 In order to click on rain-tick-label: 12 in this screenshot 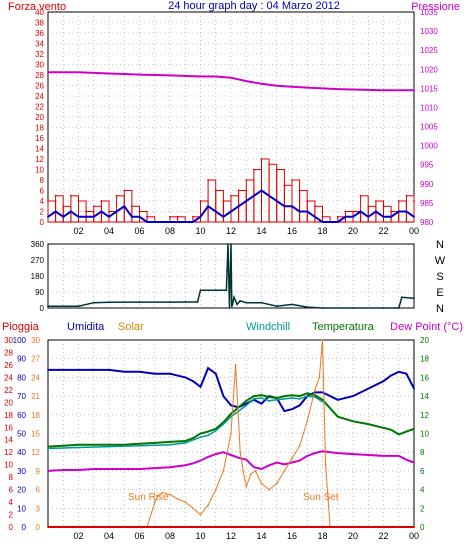, I will do `click(8, 452)`.